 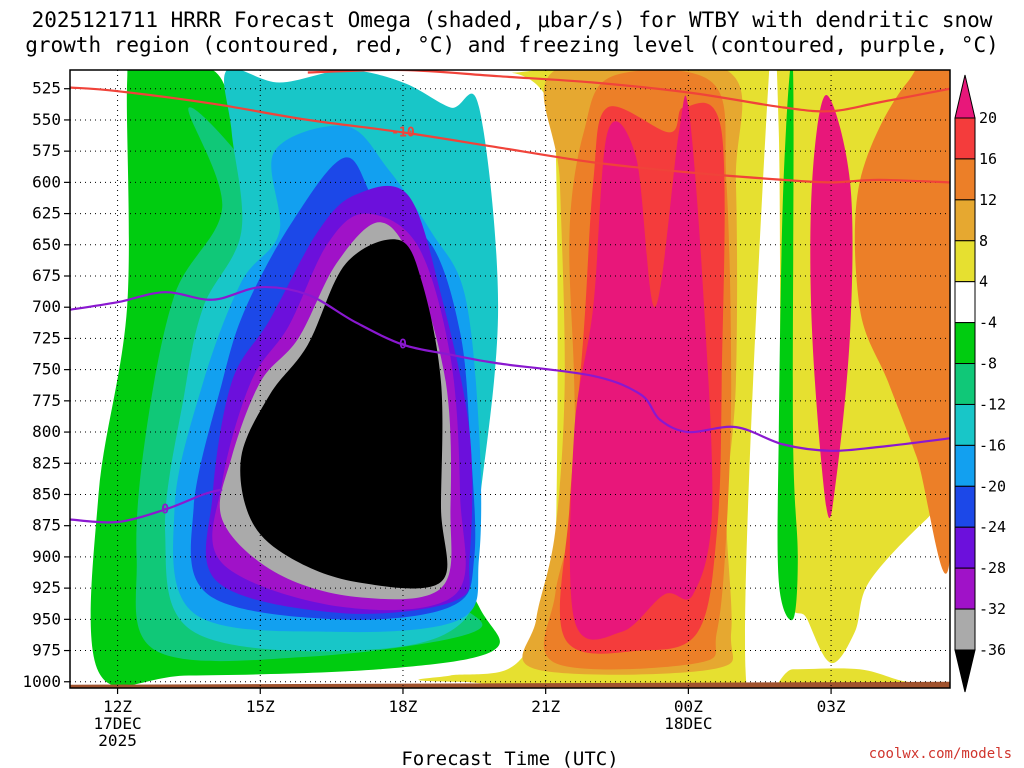 I want to click on x-tick-label: 18Z, so click(x=403, y=706).